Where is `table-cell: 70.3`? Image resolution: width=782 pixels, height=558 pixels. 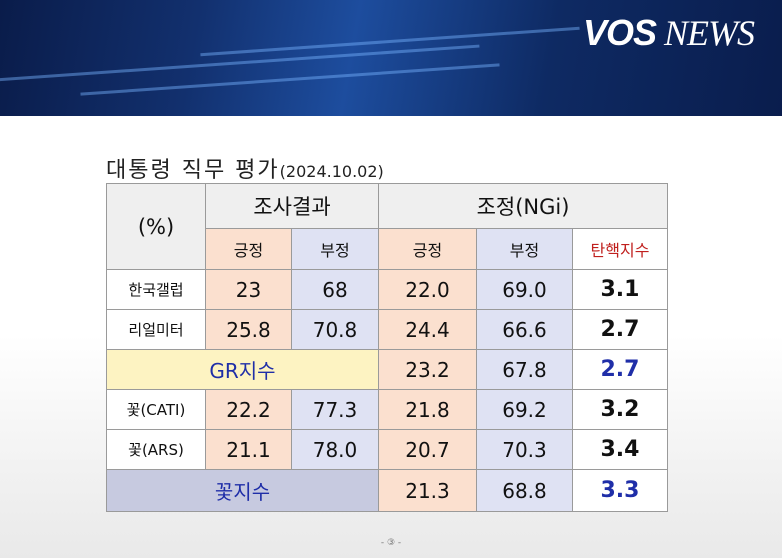
table-cell: 70.3 is located at coordinates (524, 449).